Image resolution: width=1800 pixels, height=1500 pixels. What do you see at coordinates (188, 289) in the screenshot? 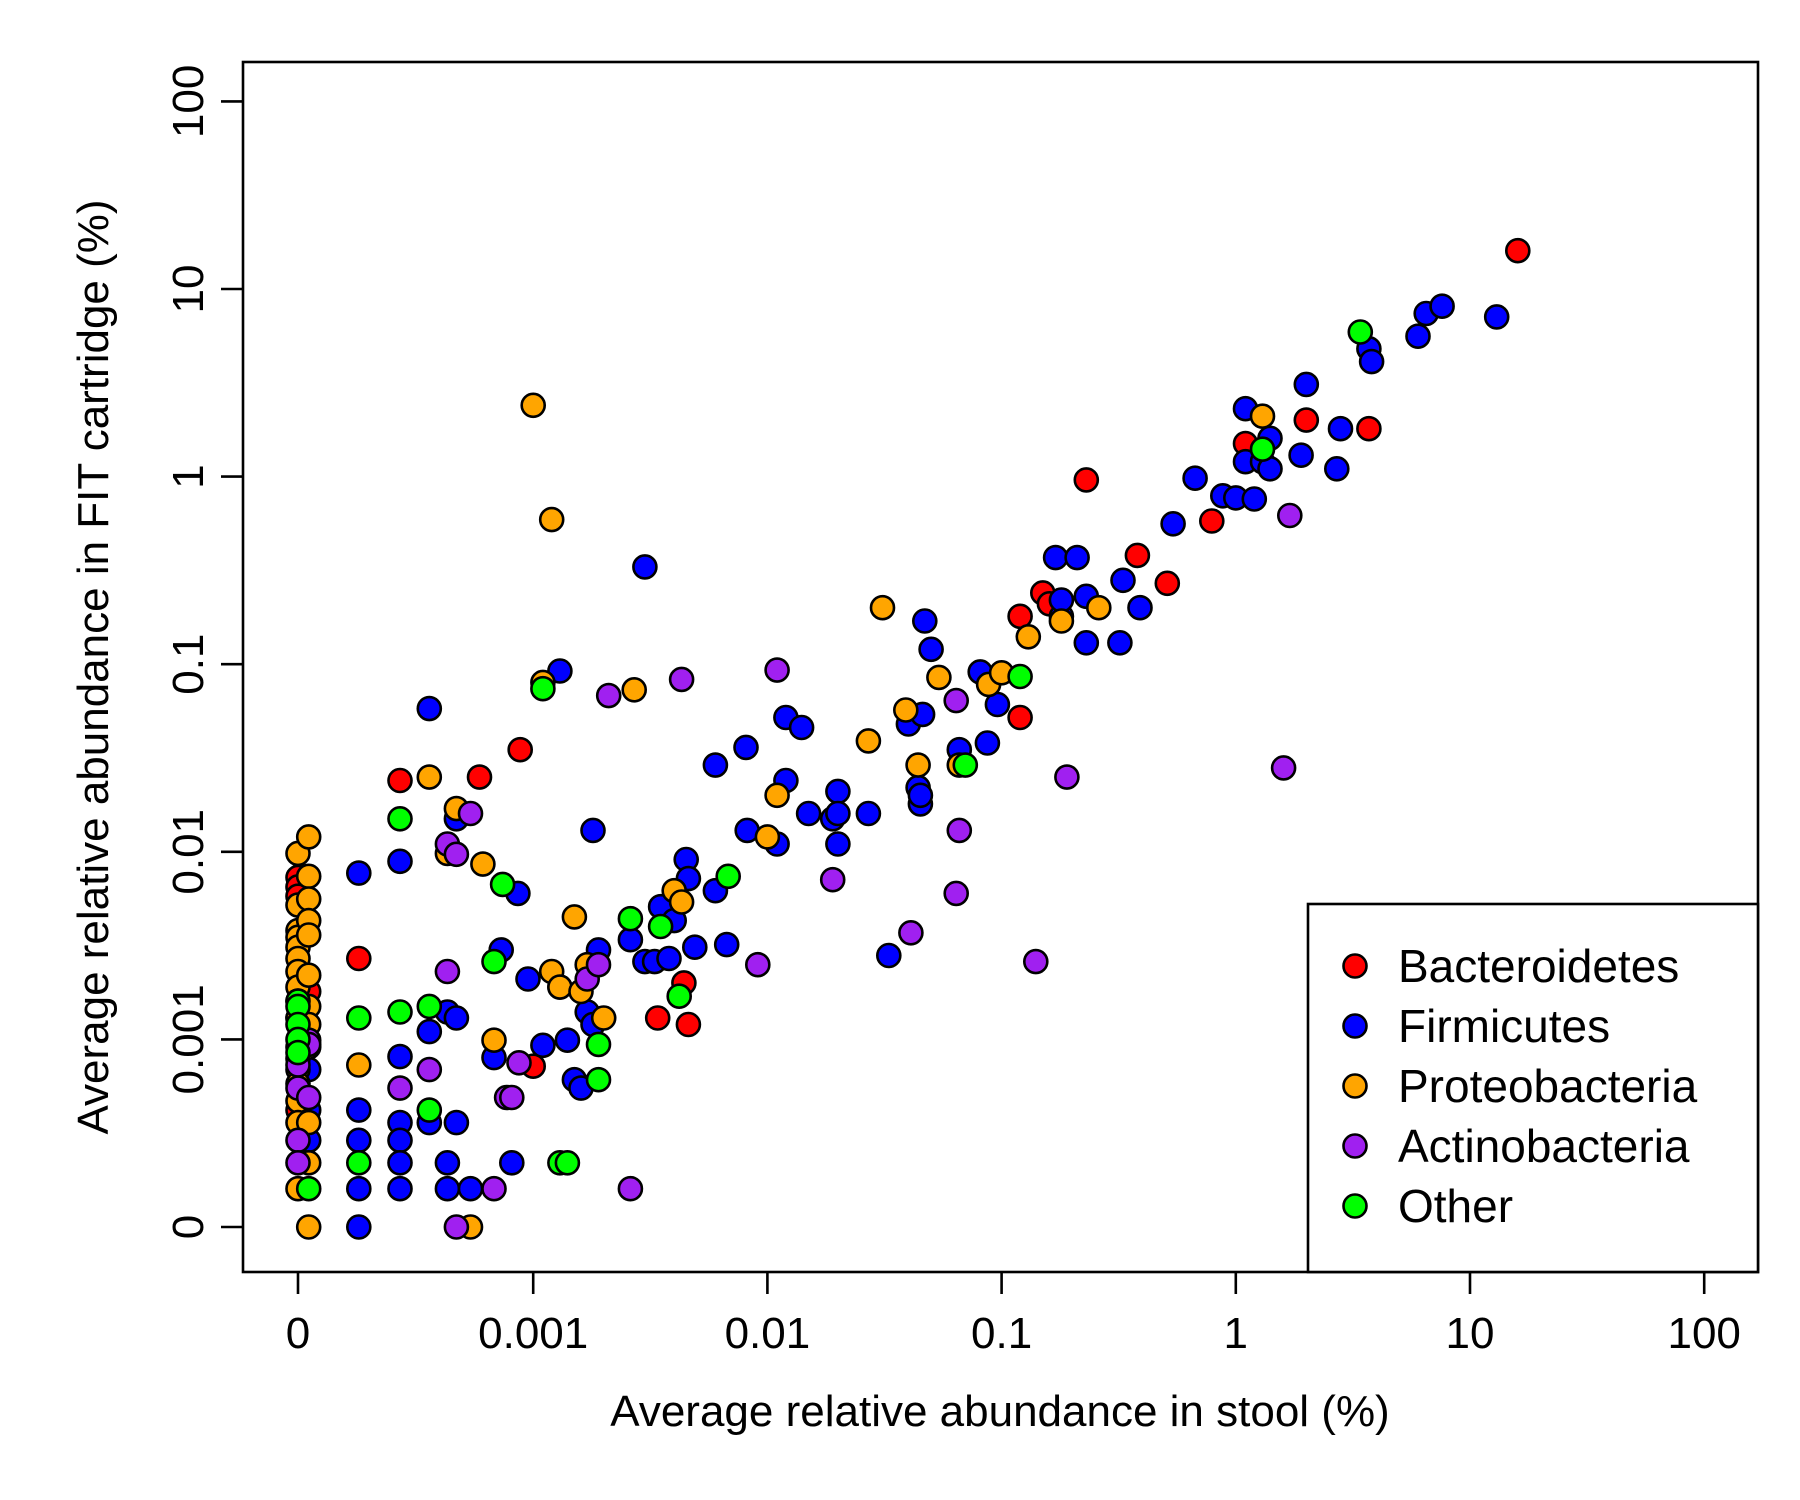
I see `y-tick-label: 10` at bounding box center [188, 289].